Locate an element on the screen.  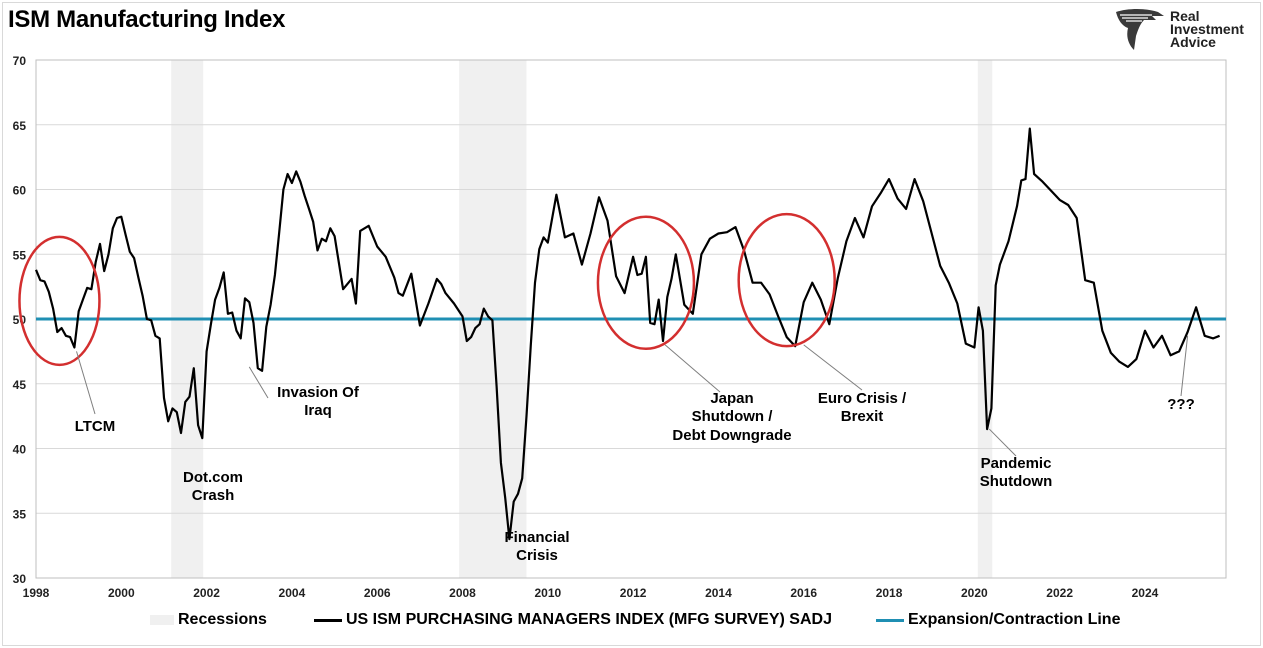
annotation-financial-1: Financial is located at coordinates (536, 537).